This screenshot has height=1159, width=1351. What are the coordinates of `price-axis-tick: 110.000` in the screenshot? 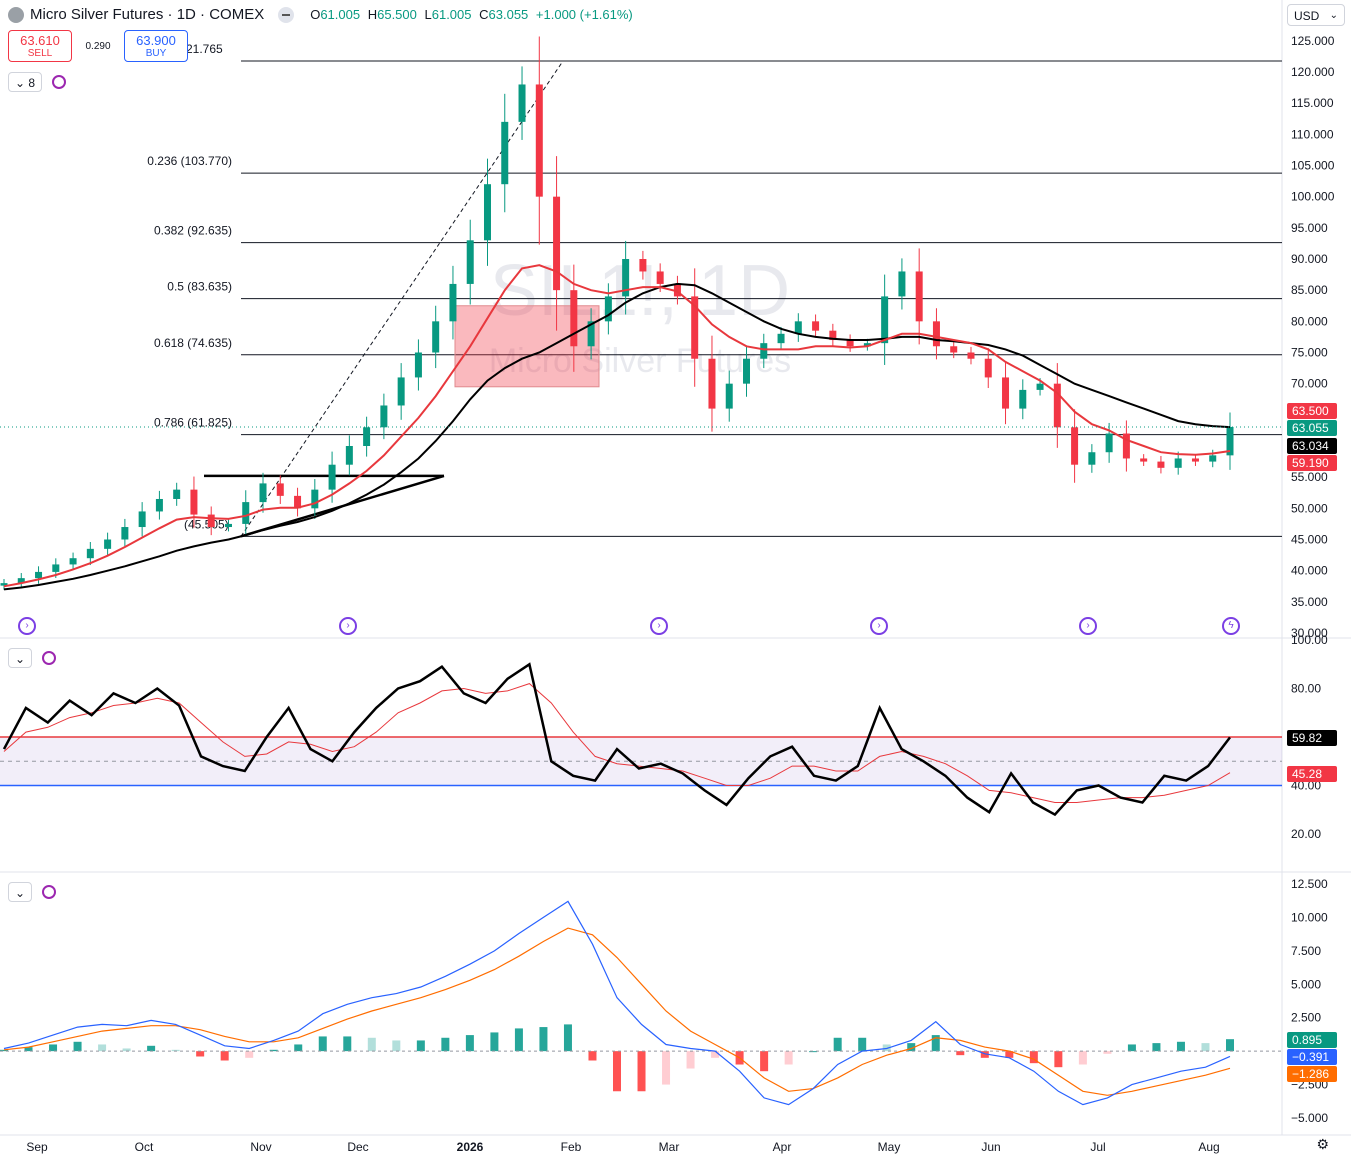 It's located at (1312, 134).